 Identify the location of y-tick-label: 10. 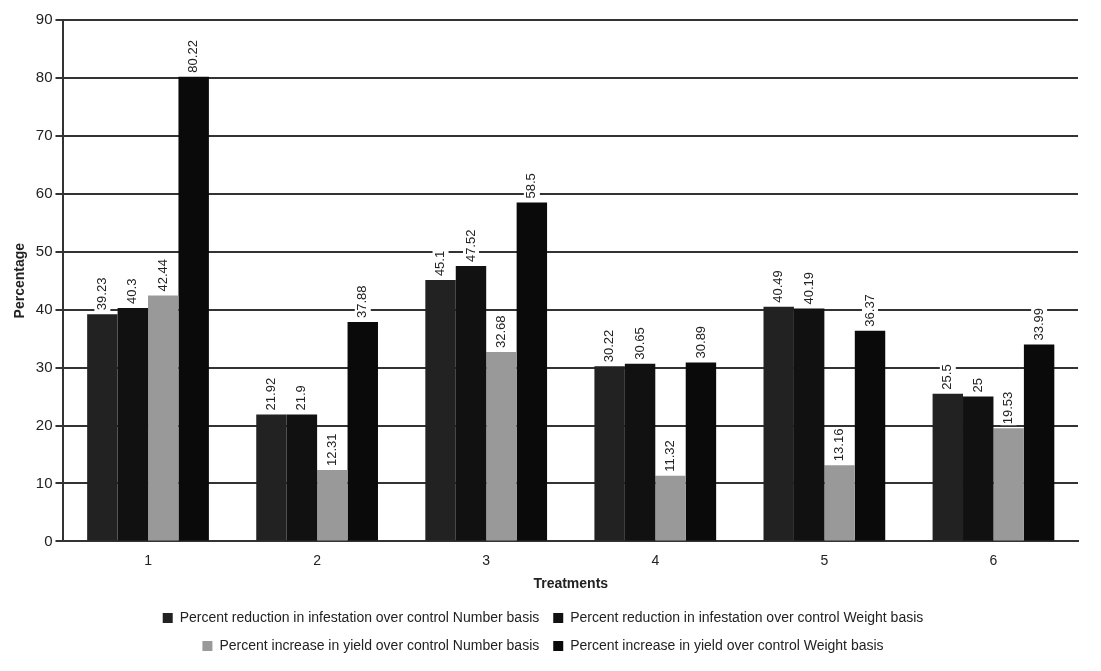
(44, 482).